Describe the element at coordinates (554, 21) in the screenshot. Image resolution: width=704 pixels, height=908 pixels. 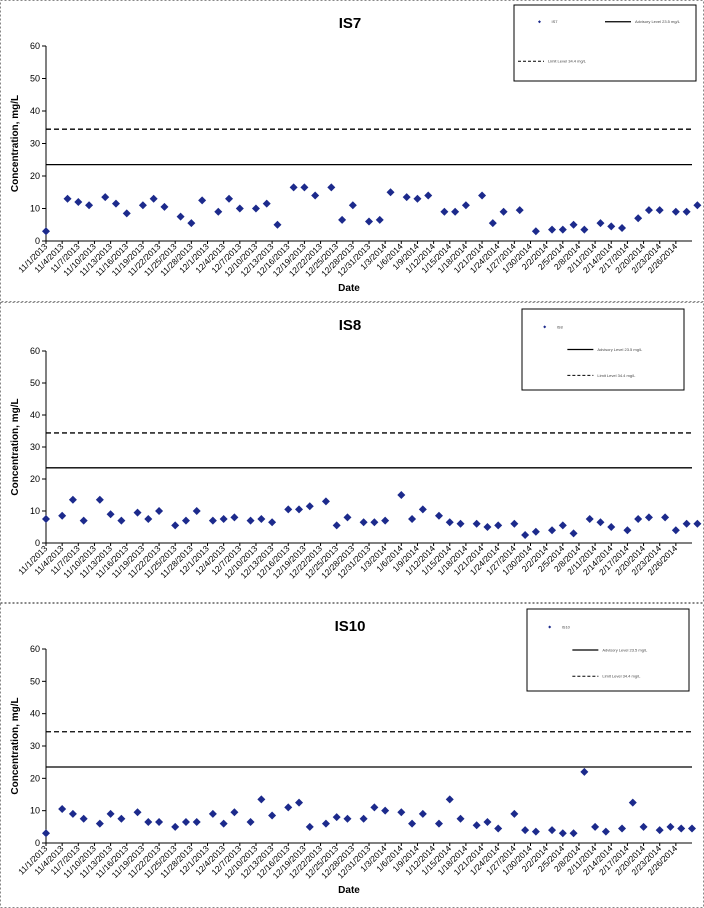
I see `legend-label: IS7` at that location.